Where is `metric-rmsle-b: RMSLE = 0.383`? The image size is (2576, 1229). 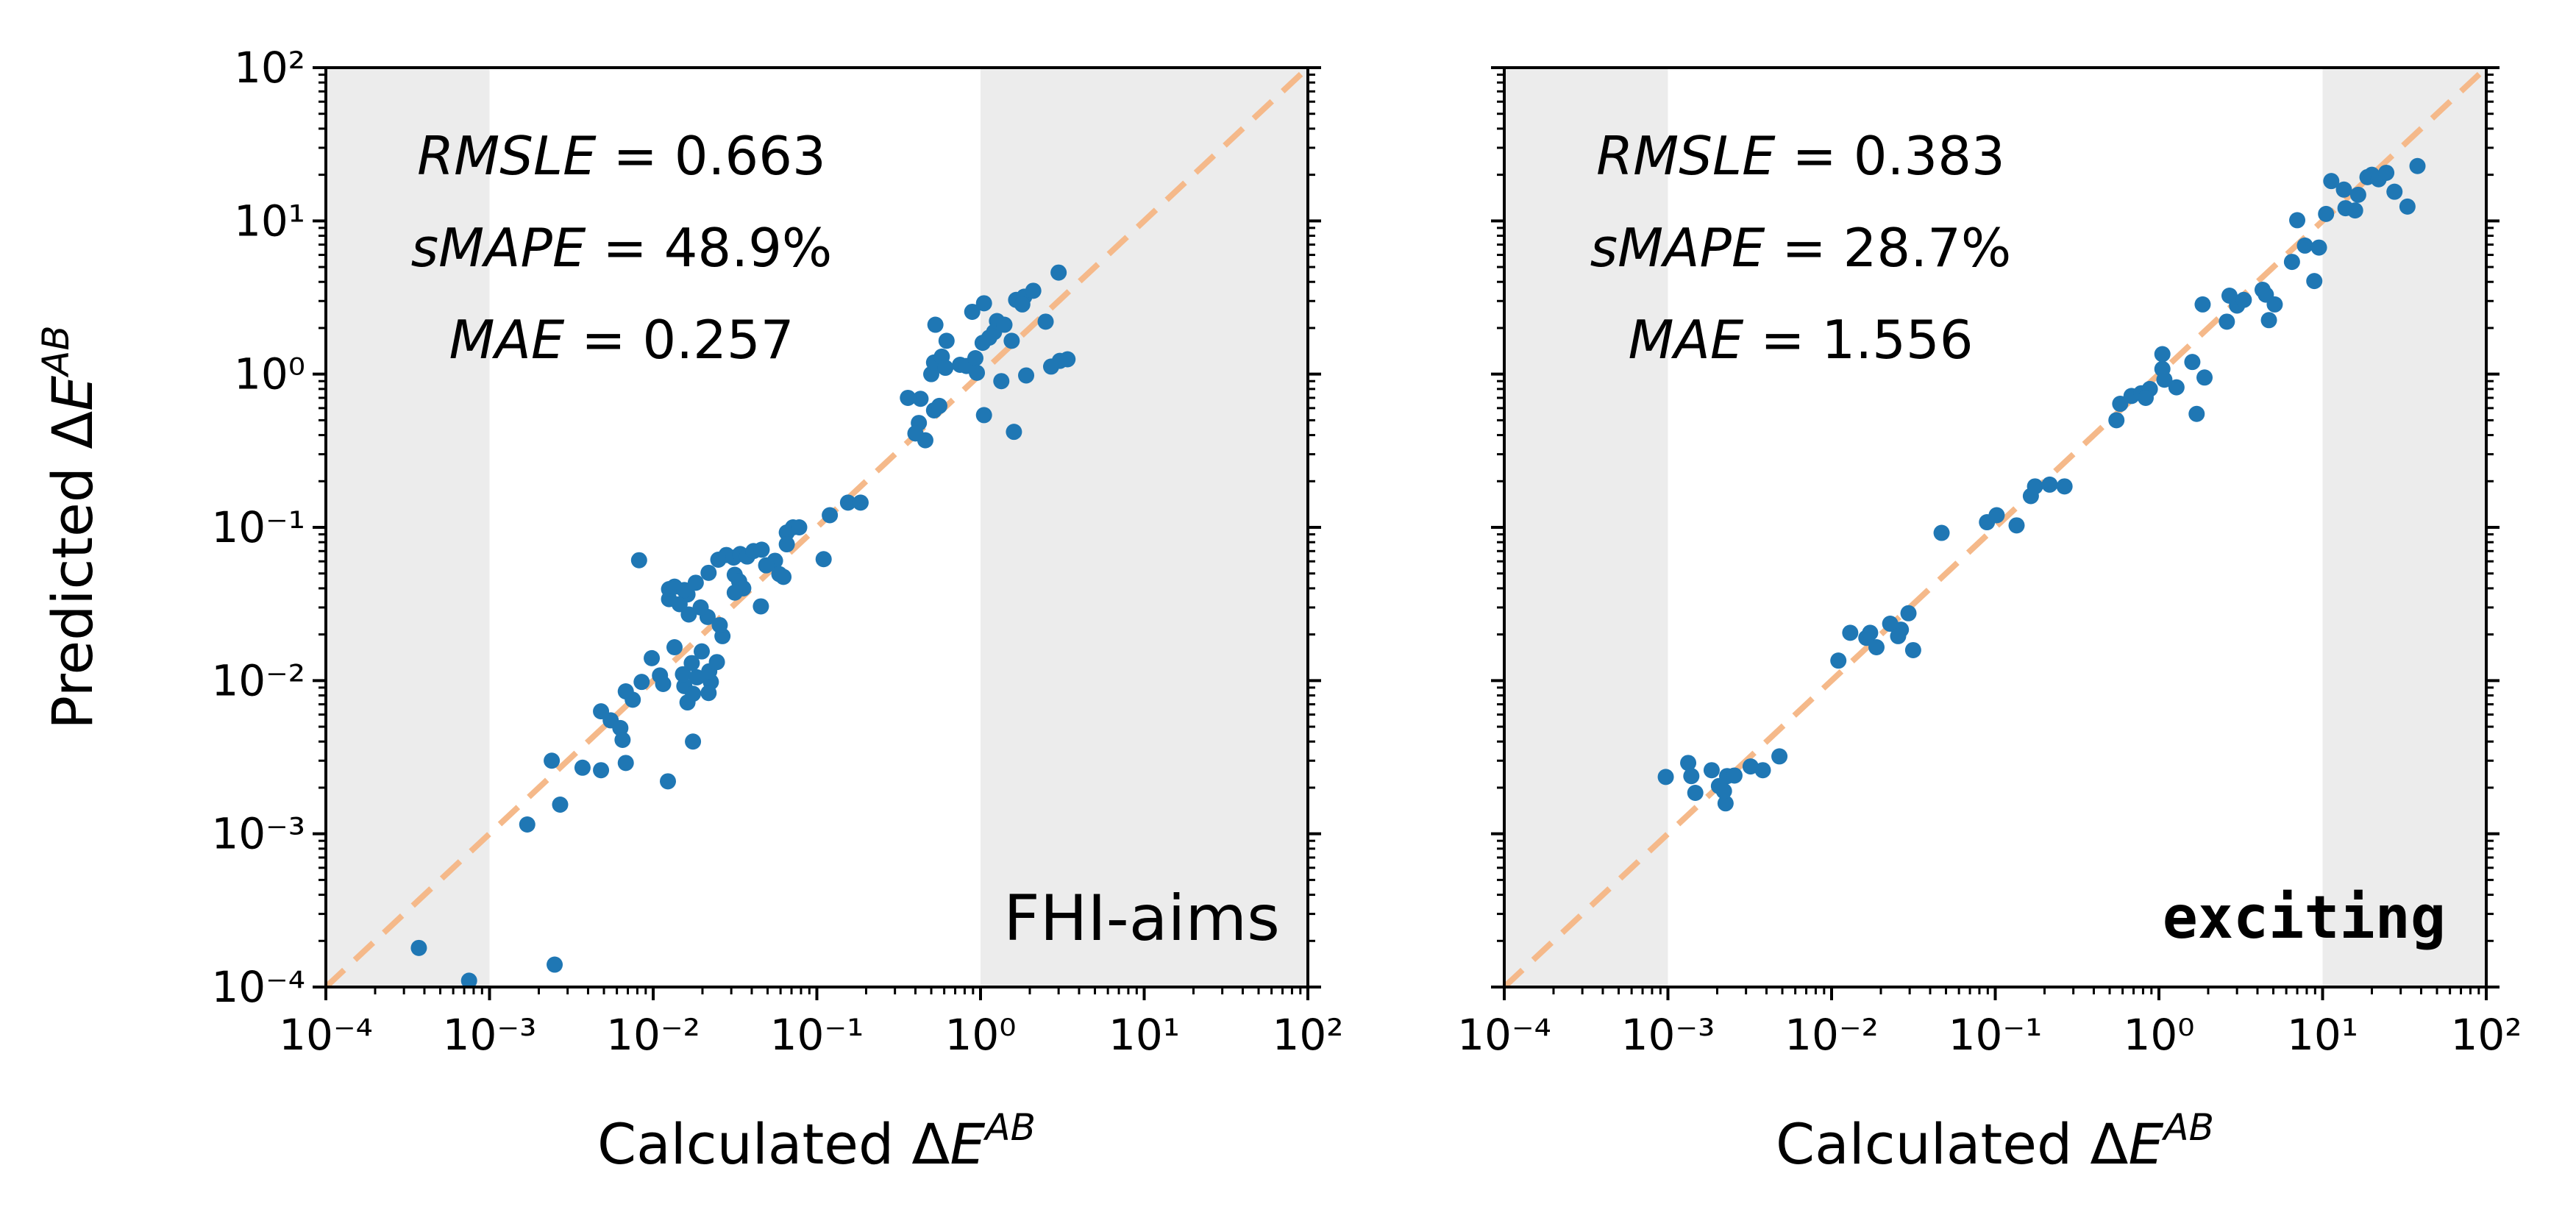 metric-rmsle-b: RMSLE = 0.383 is located at coordinates (1800, 156).